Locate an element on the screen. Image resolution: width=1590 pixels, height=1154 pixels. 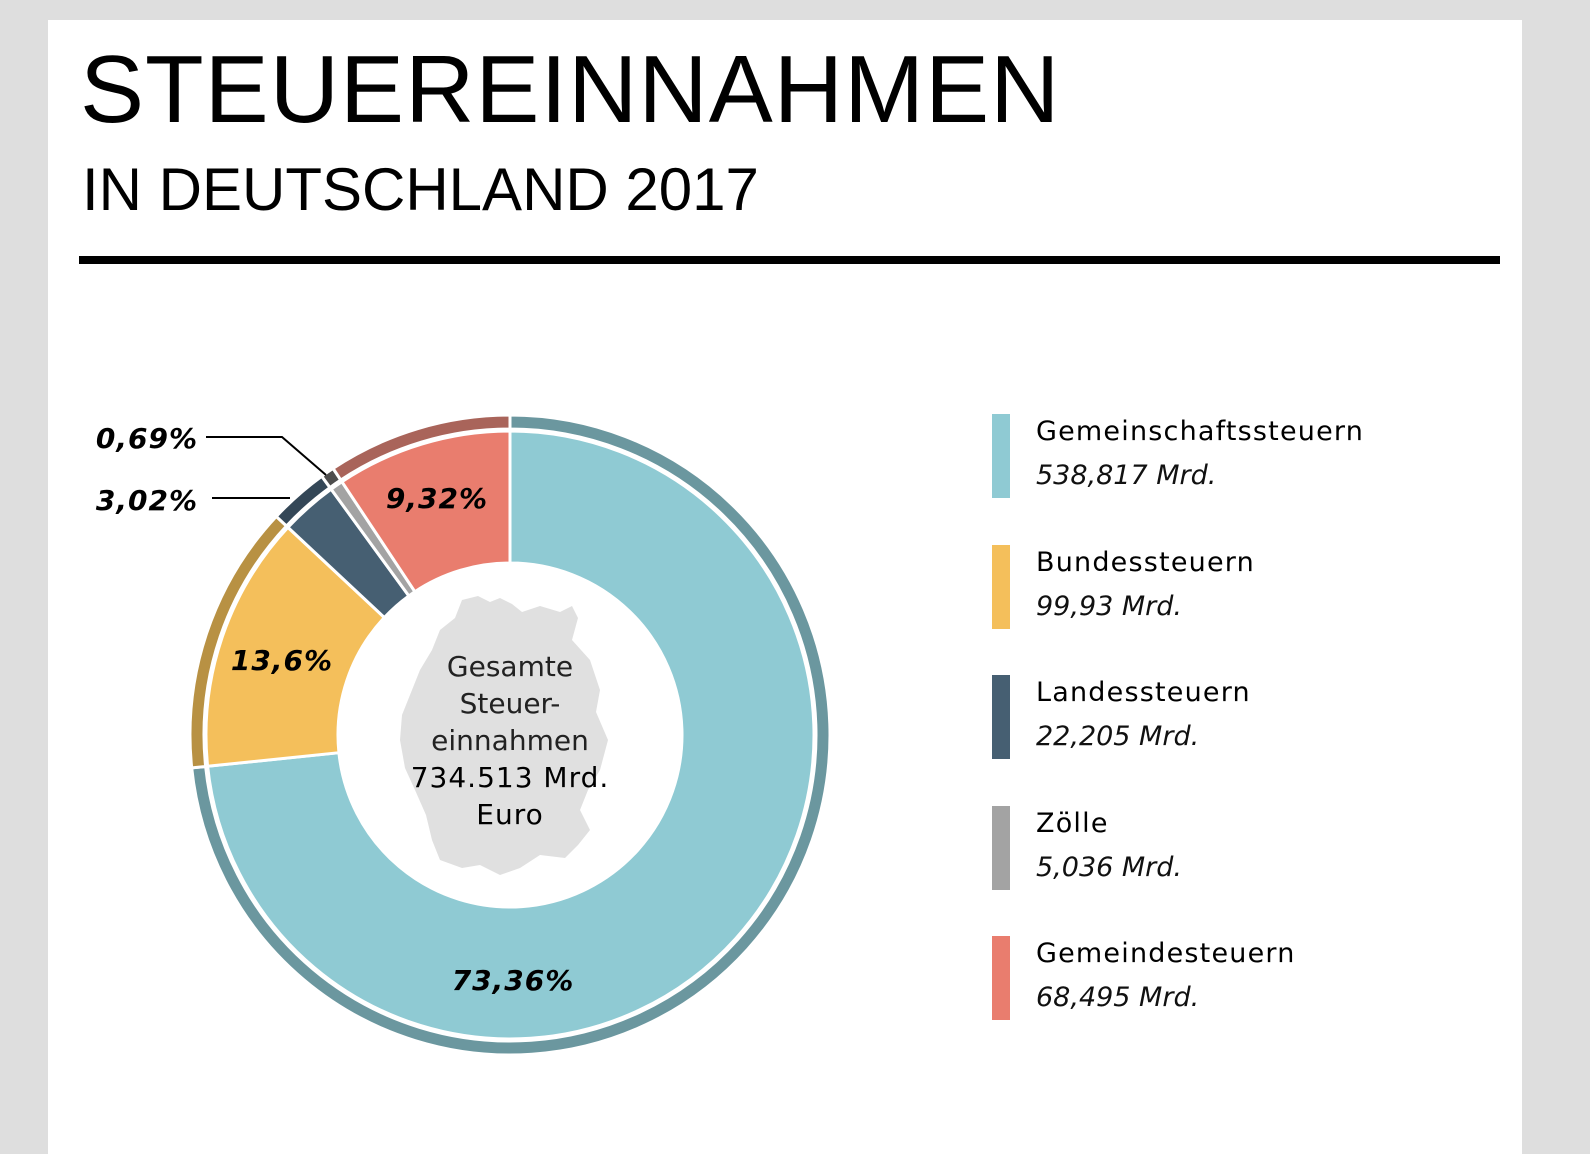
legend-value: 99,93 Mrd. is located at coordinates (1109, 606).